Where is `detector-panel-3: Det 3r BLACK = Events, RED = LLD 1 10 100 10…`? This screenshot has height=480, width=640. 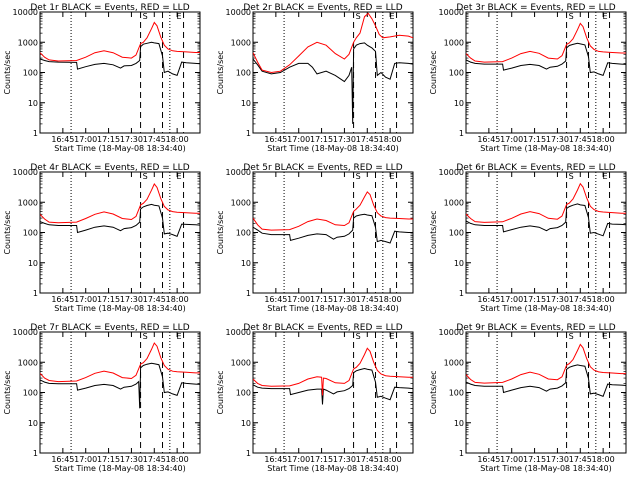
detector-panel-3: Det 3r BLACK = Events, RED = LLD 1 10 100 10… is located at coordinates (528, 78).